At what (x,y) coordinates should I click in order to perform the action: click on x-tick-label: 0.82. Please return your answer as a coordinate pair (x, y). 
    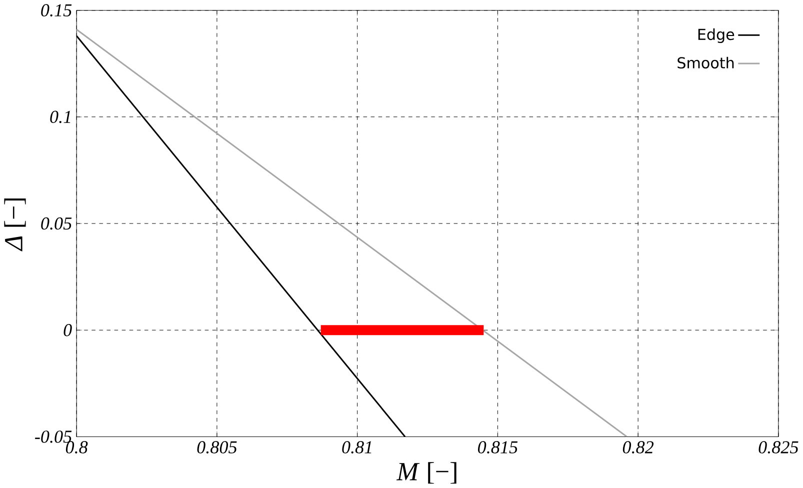
    Looking at the image, I should click on (638, 447).